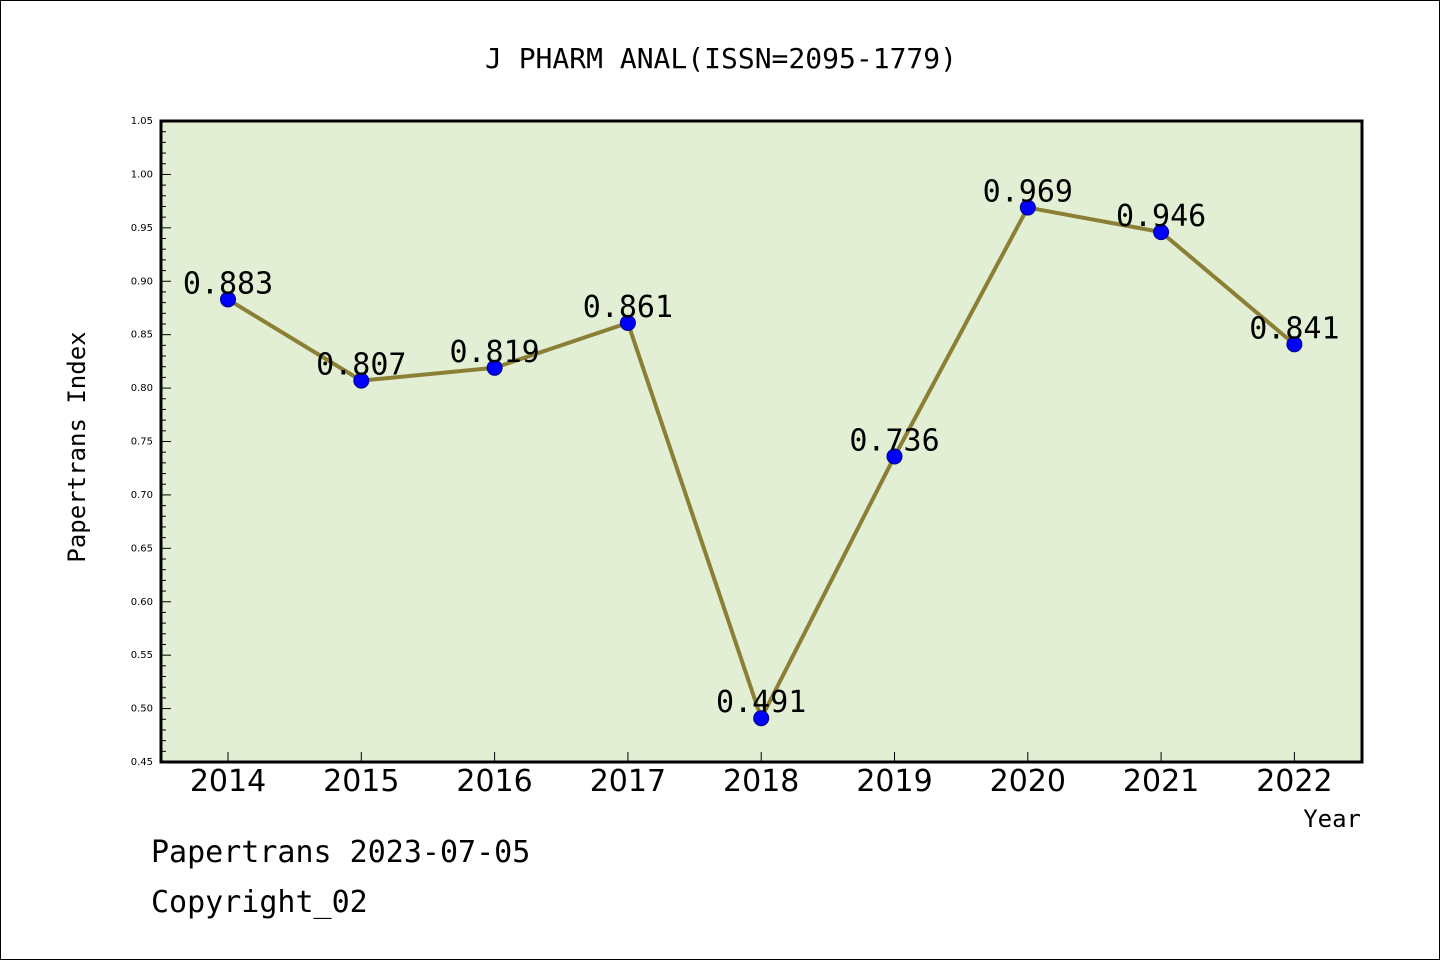 The width and height of the screenshot is (1440, 961). Describe the element at coordinates (228, 283) in the screenshot. I see `data-label: 0.883` at that location.